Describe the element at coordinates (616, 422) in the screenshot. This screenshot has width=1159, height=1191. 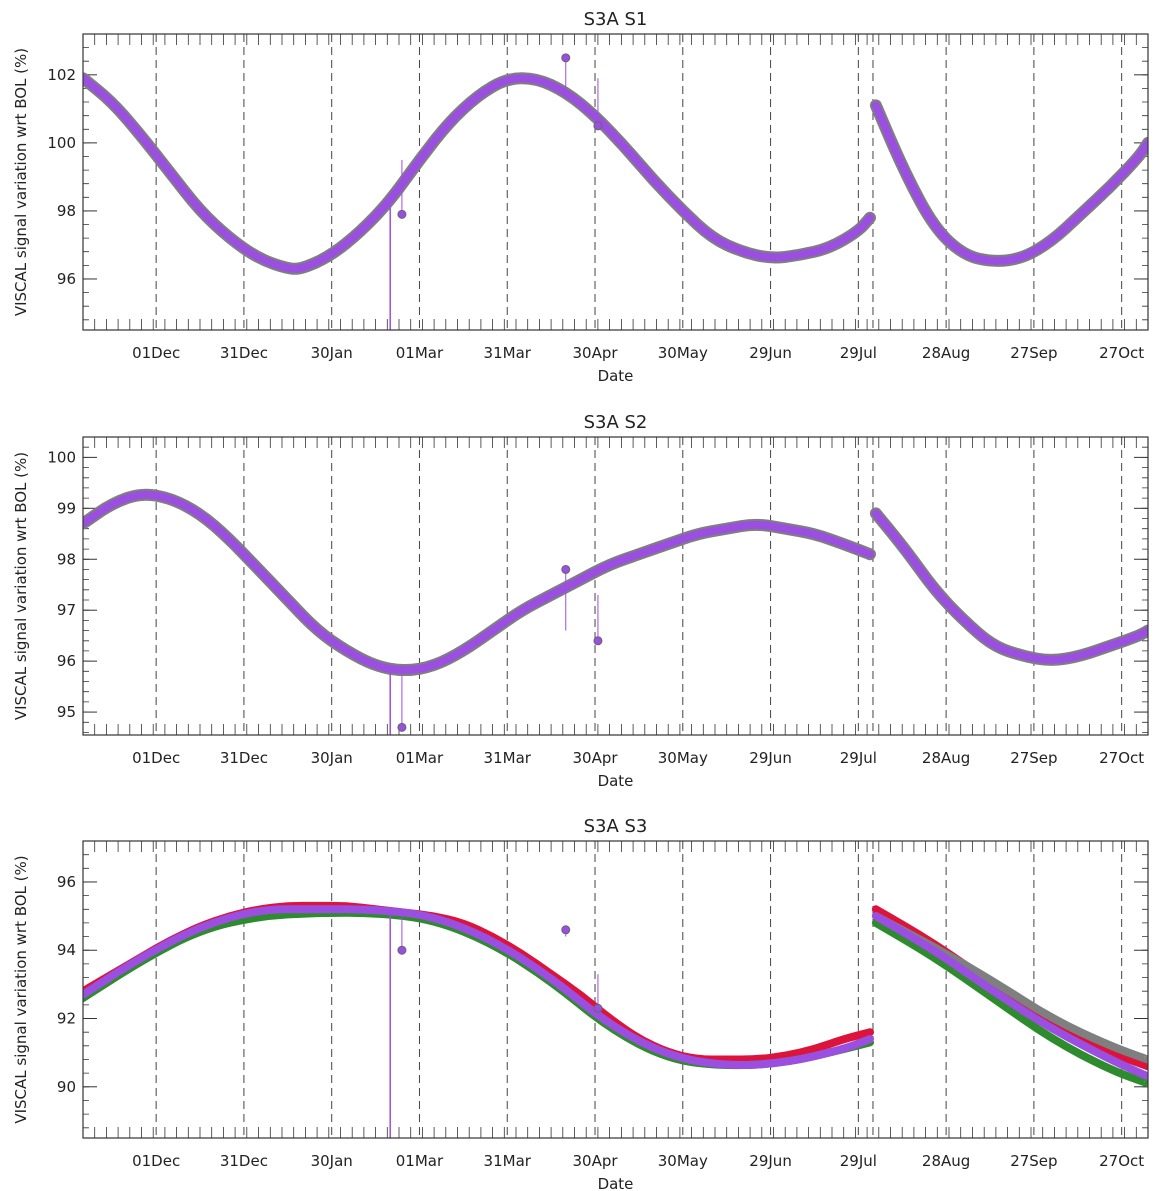
I see `chart-title: S3A S2` at that location.